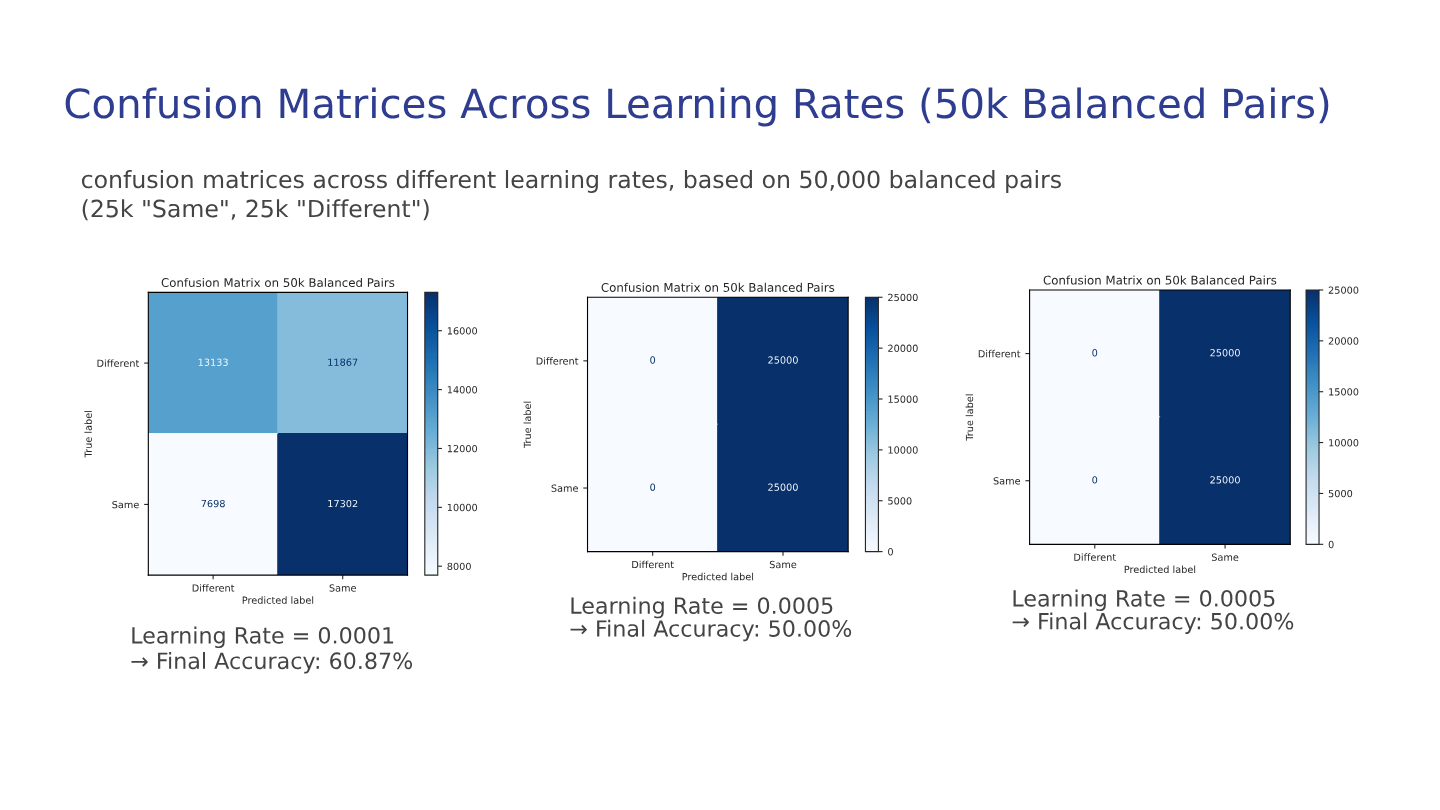 The width and height of the screenshot is (1440, 810). Describe the element at coordinates (462, 331) in the screenshot. I see `color-bar-label: 16000` at that location.